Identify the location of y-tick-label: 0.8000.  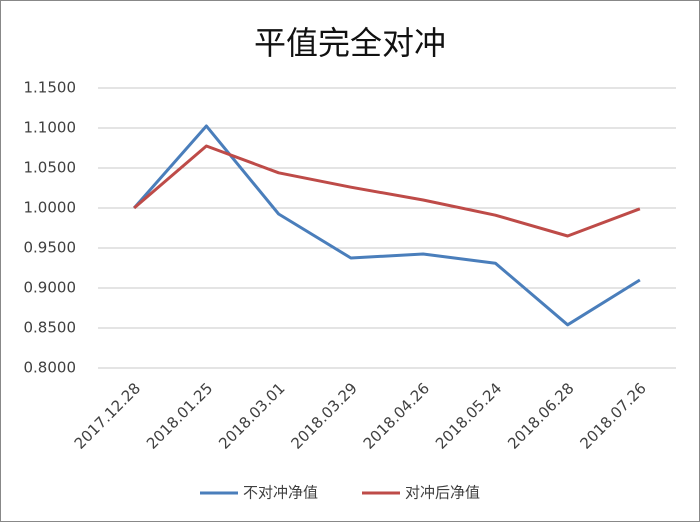
(50, 368).